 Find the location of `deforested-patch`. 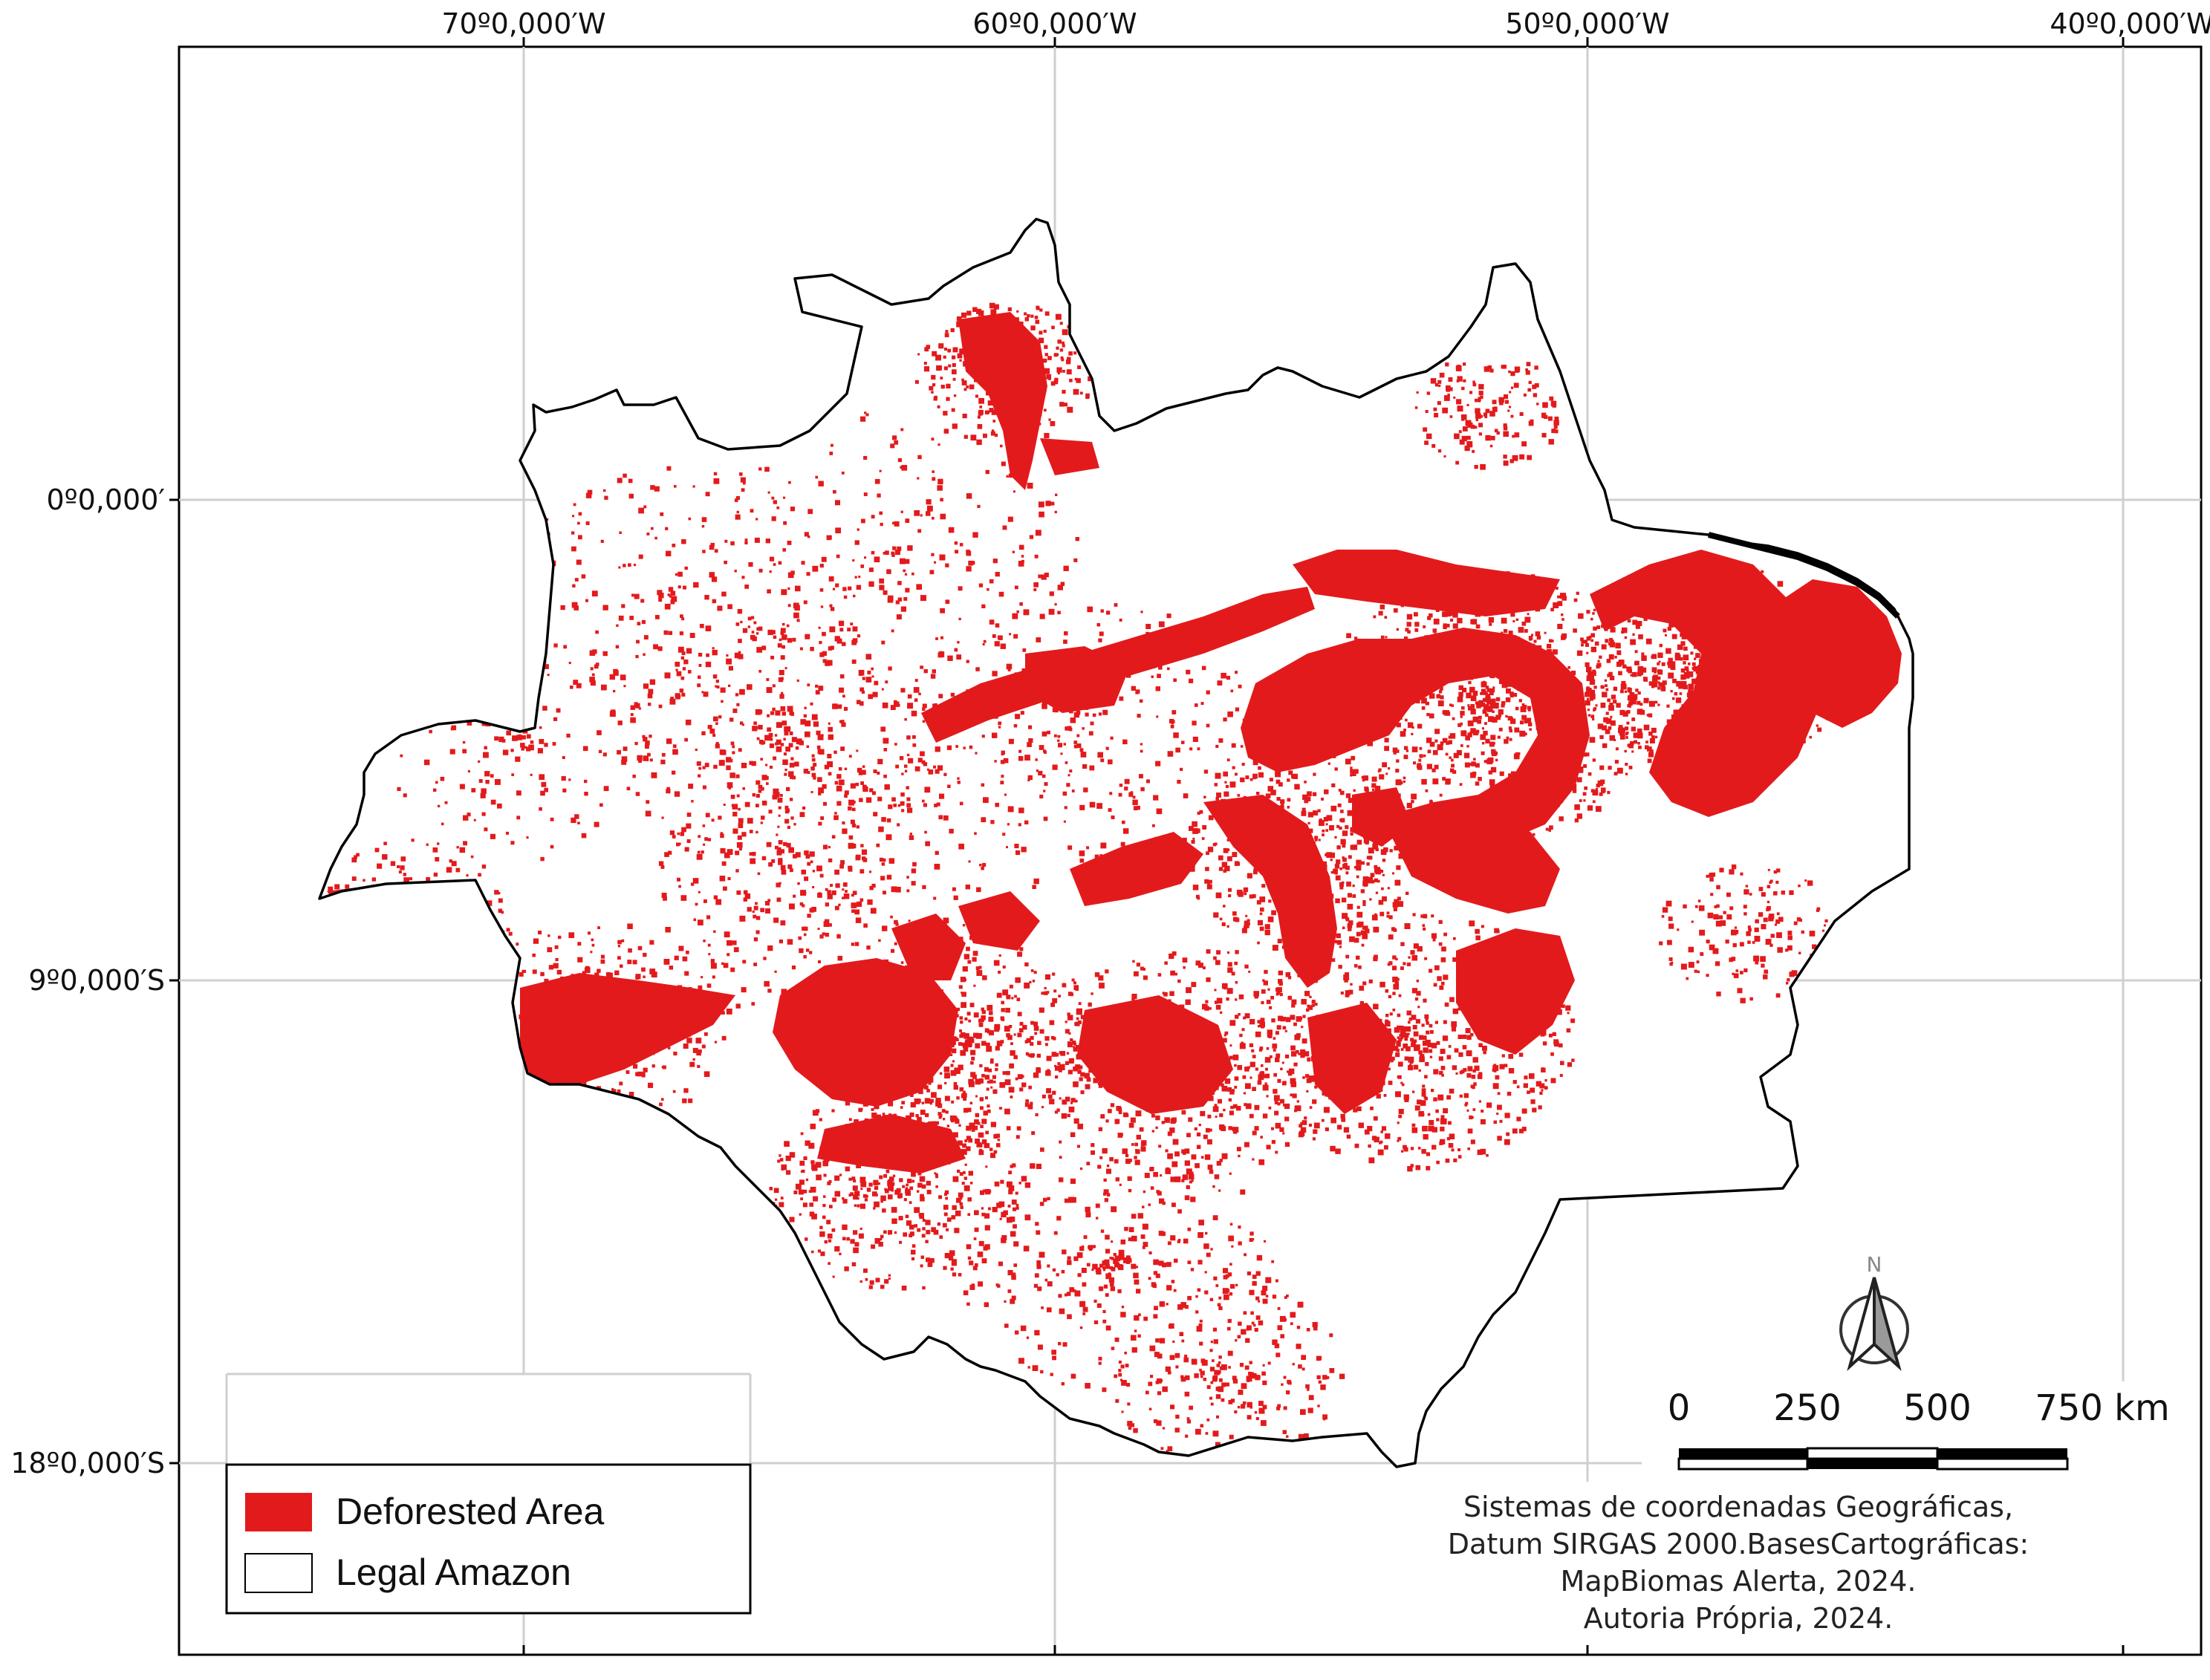

deforested-patch is located at coordinates (1427, 583).